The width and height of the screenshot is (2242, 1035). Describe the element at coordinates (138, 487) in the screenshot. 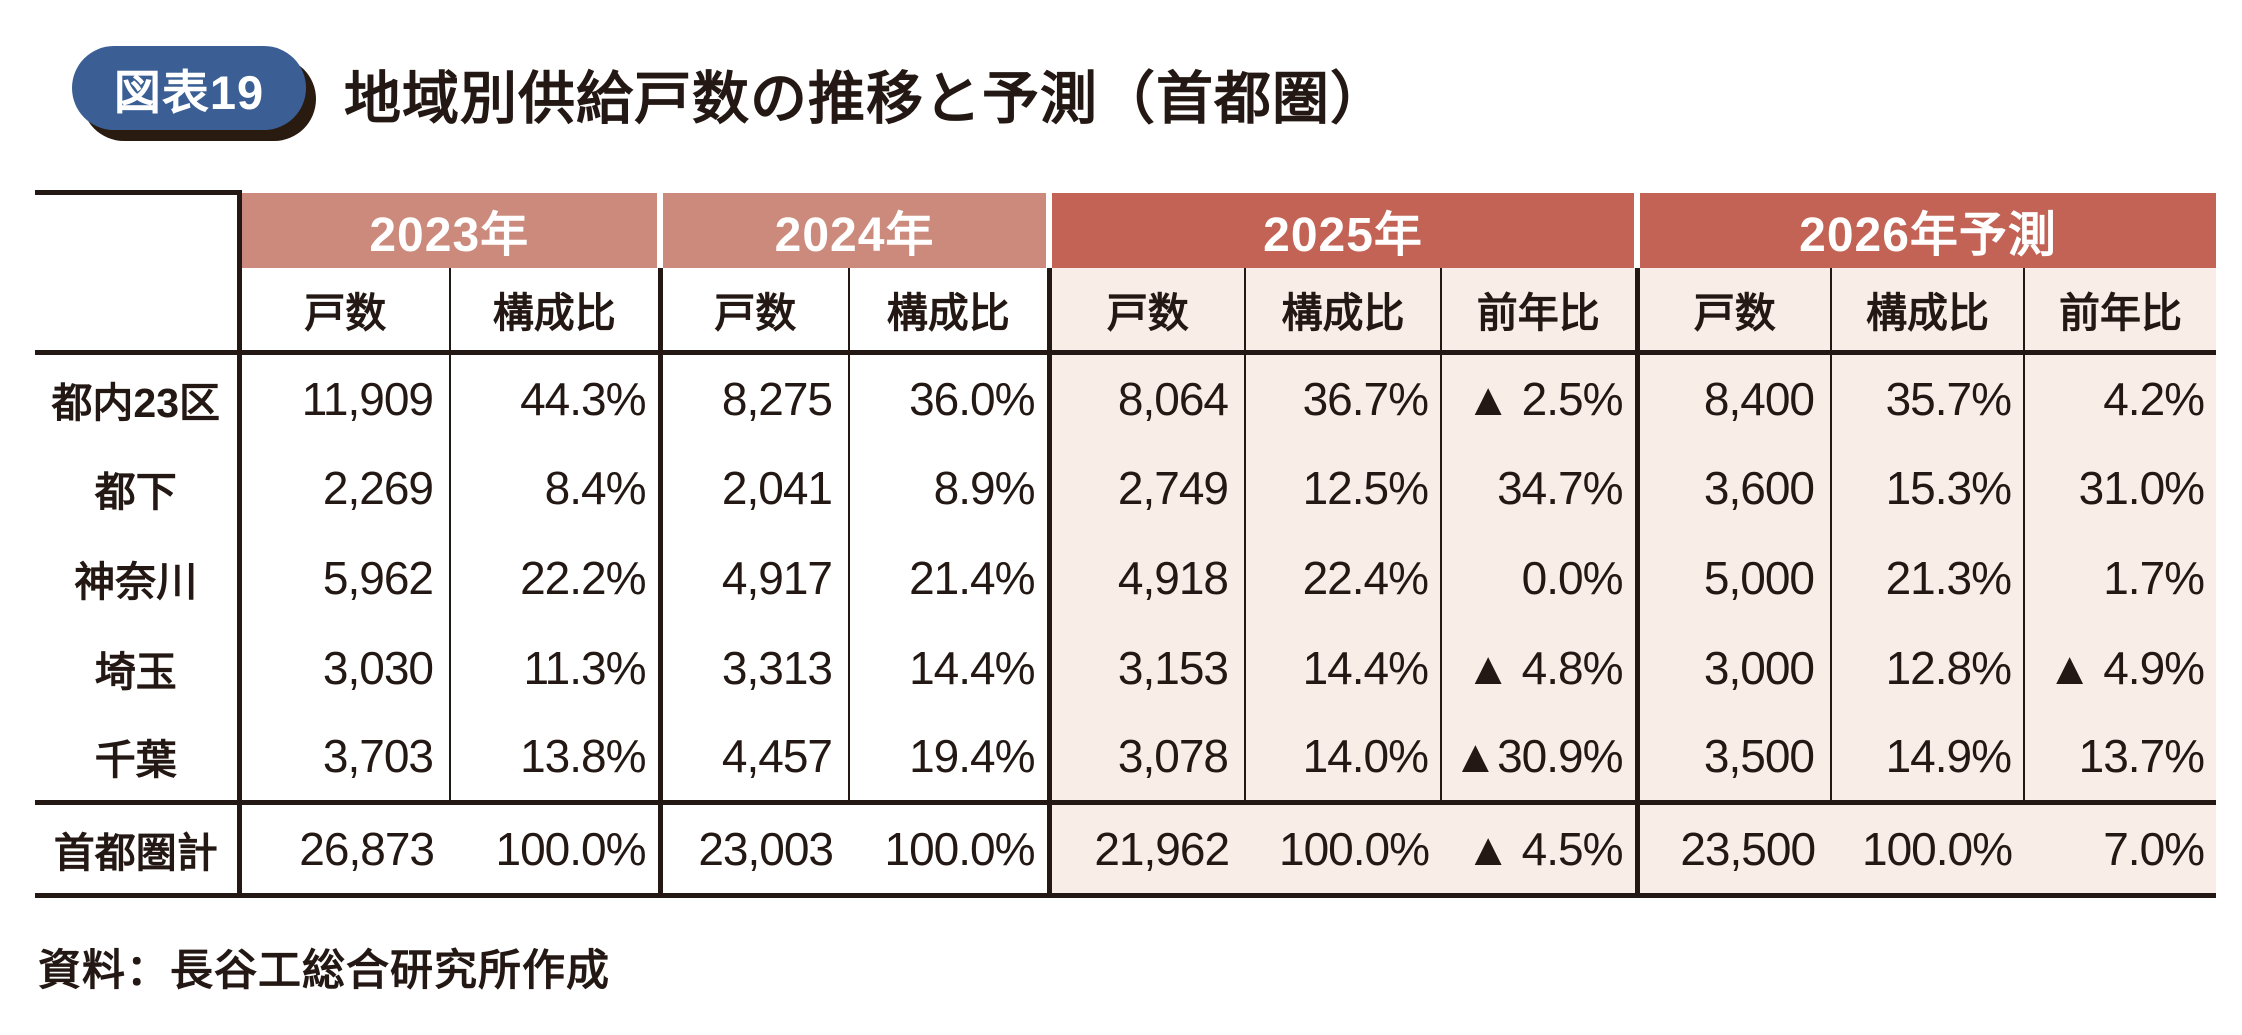

I see `region-label: 都下` at that location.